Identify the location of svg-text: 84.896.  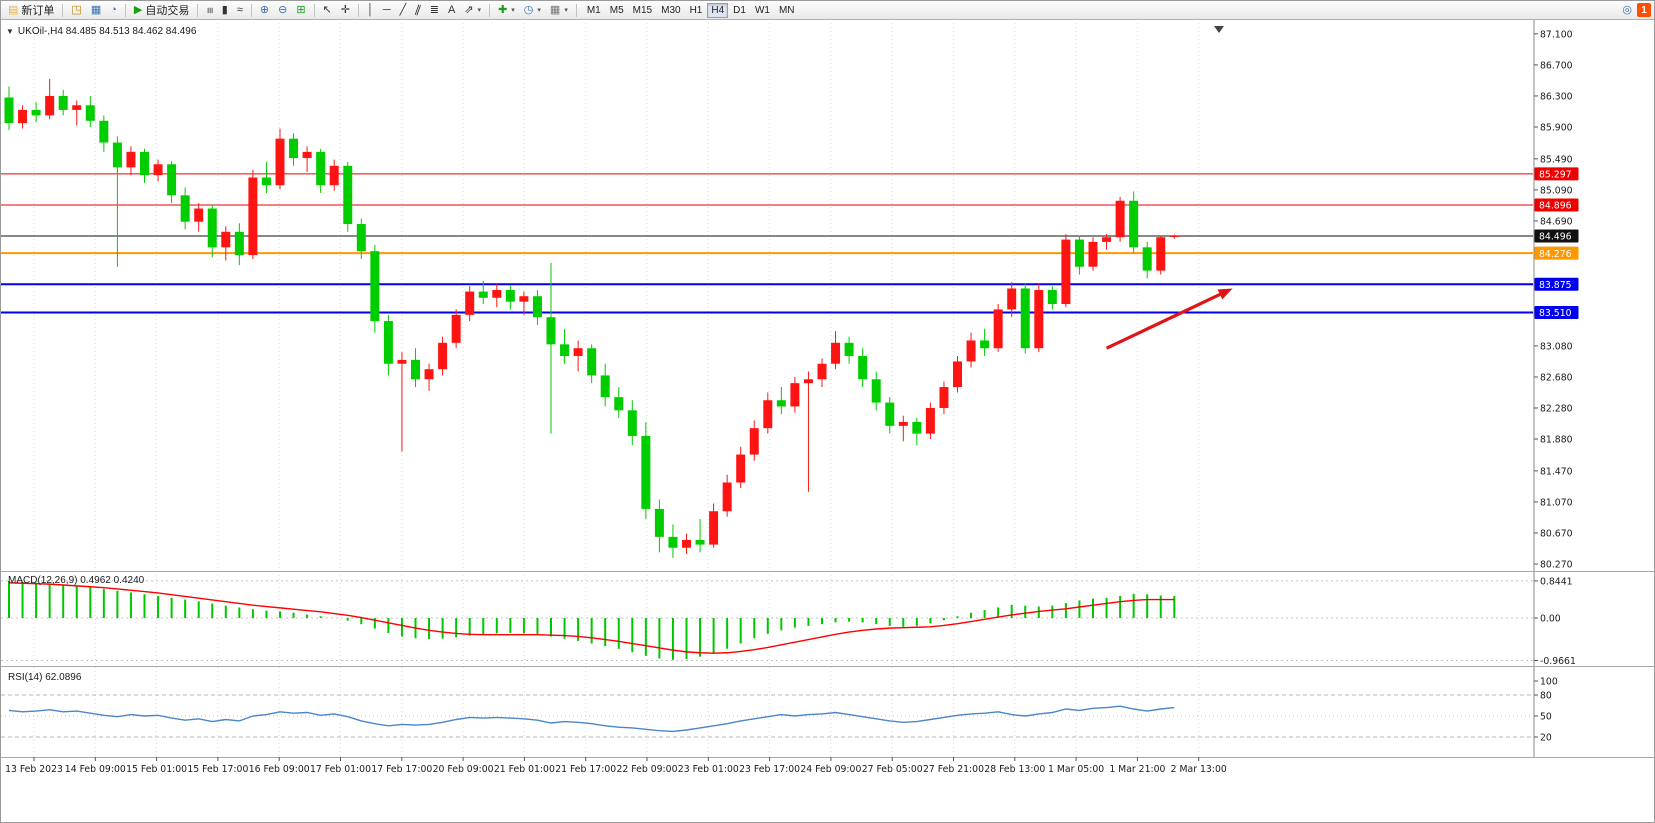
(1555, 206).